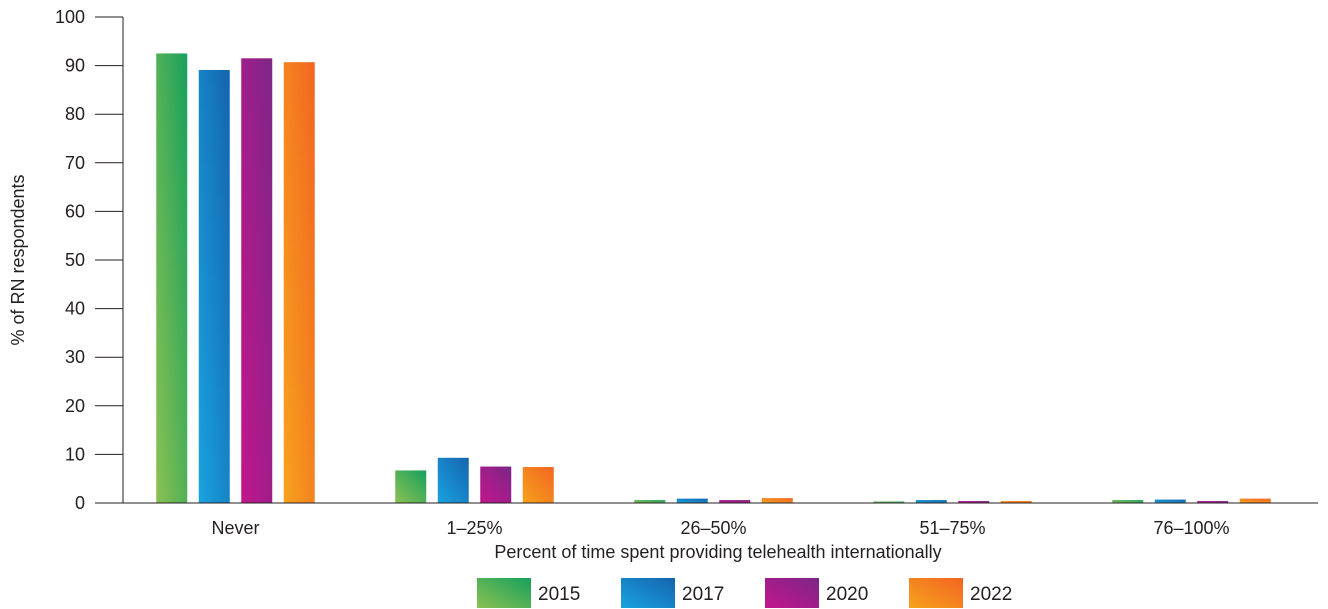 This screenshot has width=1328, height=609. I want to click on legend-swatch-2015, so click(504, 593).